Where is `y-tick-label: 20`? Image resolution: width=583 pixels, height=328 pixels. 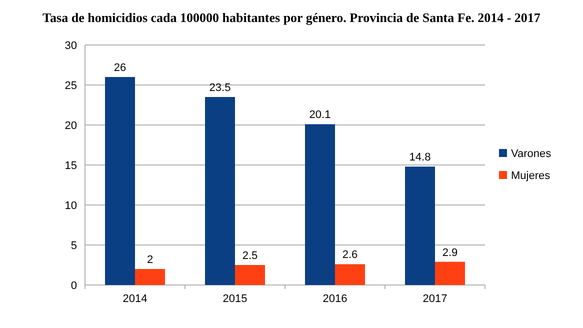
y-tick-label: 20 is located at coordinates (70, 126).